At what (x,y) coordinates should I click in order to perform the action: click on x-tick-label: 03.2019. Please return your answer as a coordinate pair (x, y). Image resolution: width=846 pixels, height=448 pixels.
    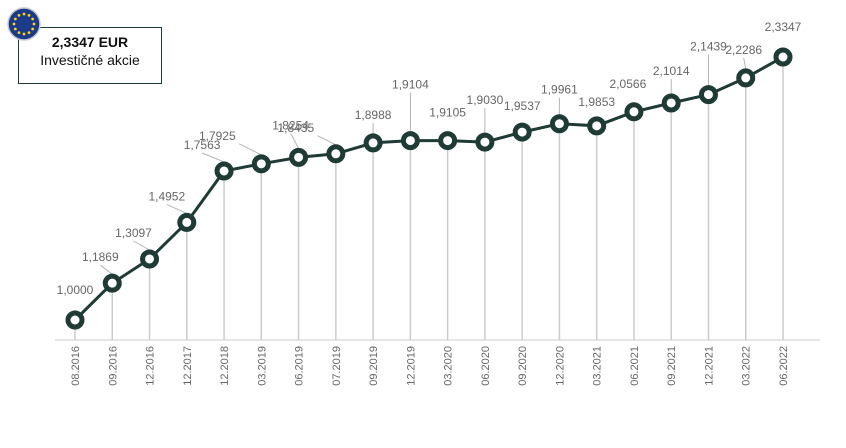
    Looking at the image, I should click on (262, 366).